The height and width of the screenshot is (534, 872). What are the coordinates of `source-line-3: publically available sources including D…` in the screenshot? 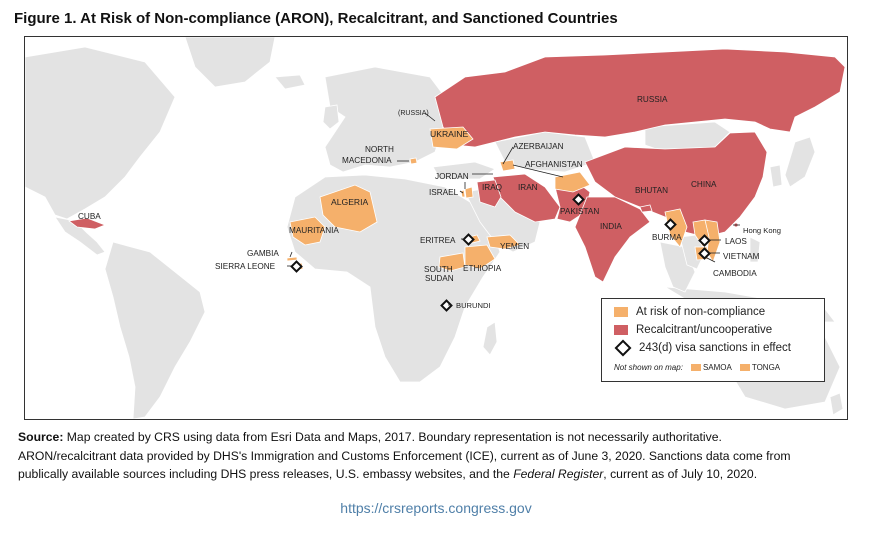 It's located at (438, 474).